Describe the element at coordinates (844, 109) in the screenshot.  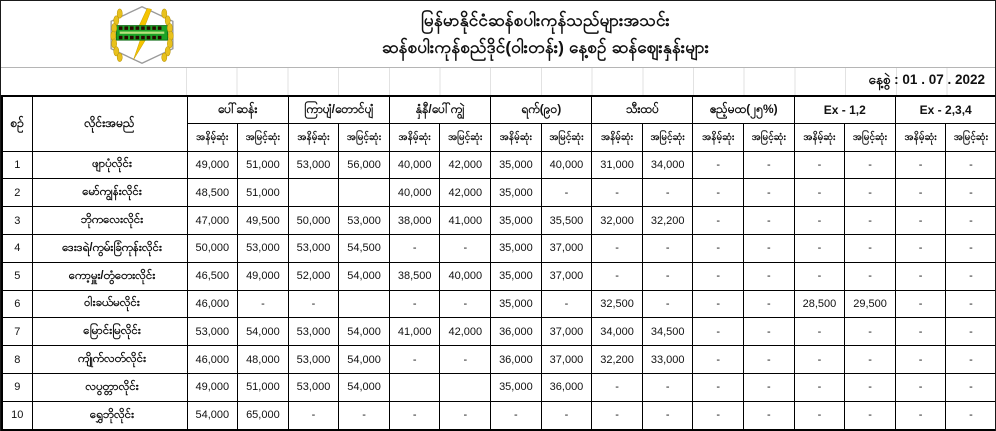
I see `column-group-header: Ex - 1,2` at that location.